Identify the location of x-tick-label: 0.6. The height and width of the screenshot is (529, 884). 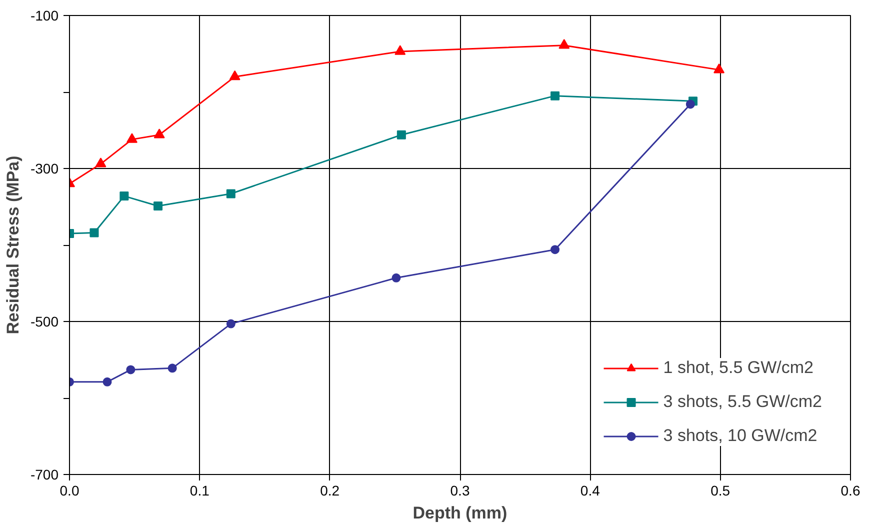
(850, 490).